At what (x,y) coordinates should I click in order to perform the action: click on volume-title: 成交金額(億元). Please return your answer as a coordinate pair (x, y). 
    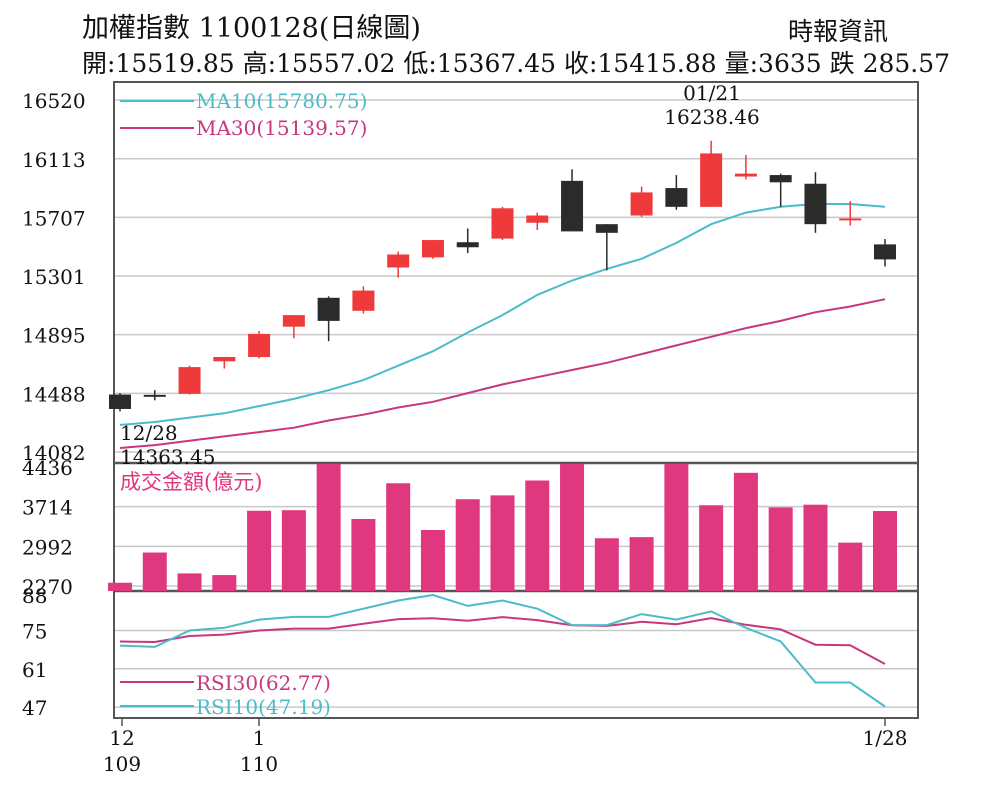
    Looking at the image, I should click on (191, 482).